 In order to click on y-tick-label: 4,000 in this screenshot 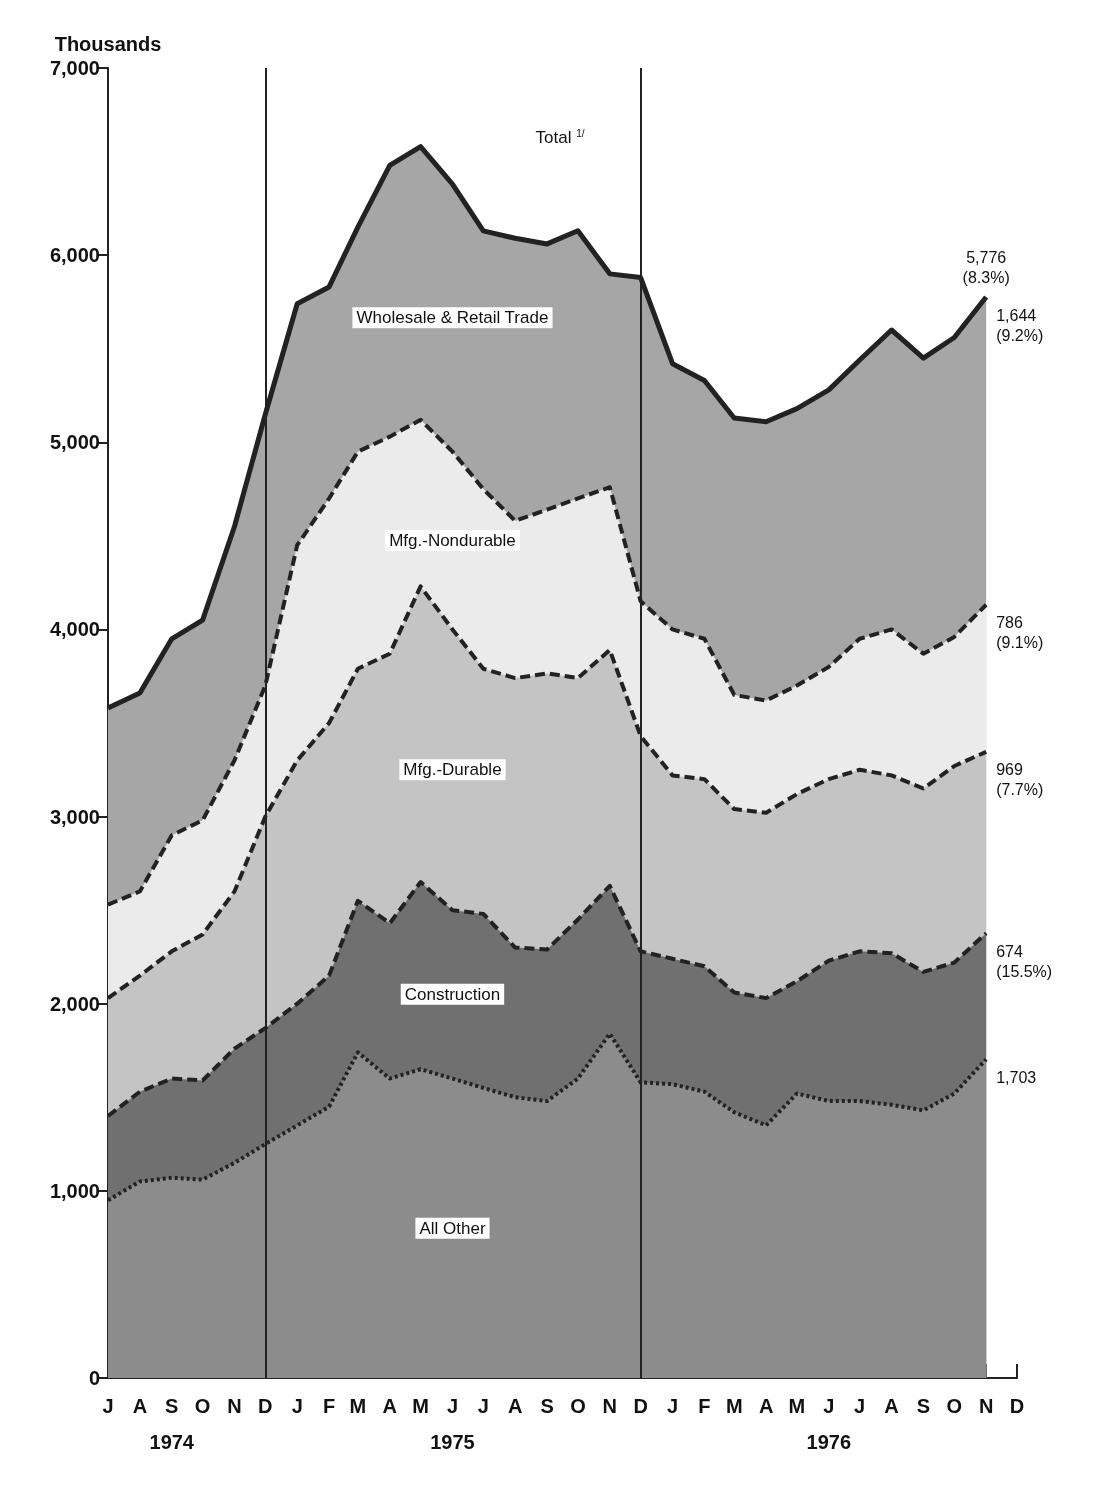, I will do `click(74, 629)`.